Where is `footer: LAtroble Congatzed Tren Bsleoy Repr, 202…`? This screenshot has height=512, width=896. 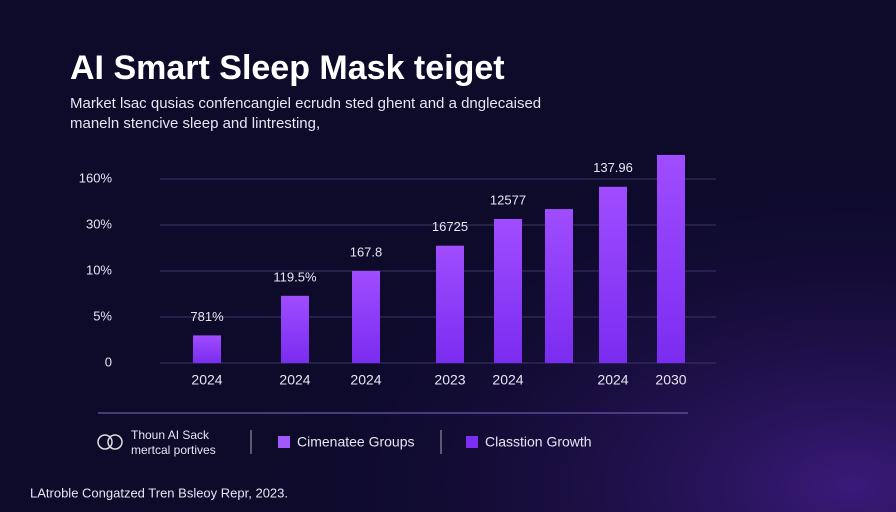 footer: LAtroble Congatzed Tren Bsleoy Repr, 202… is located at coordinates (159, 492).